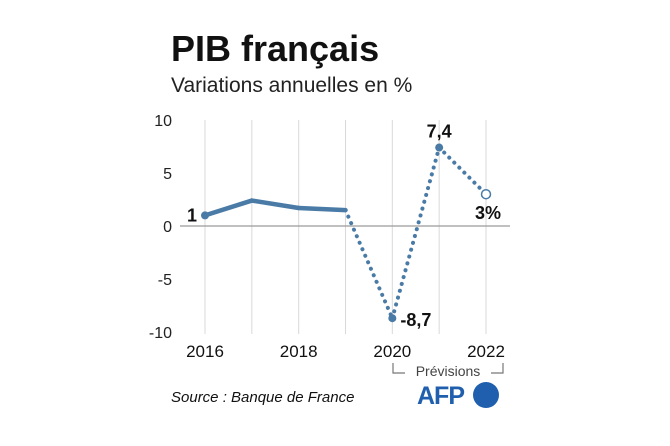 The width and height of the screenshot is (670, 446). What do you see at coordinates (345, 351) in the screenshot?
I see `x-axis: 2016 2018 2020 2022` at bounding box center [345, 351].